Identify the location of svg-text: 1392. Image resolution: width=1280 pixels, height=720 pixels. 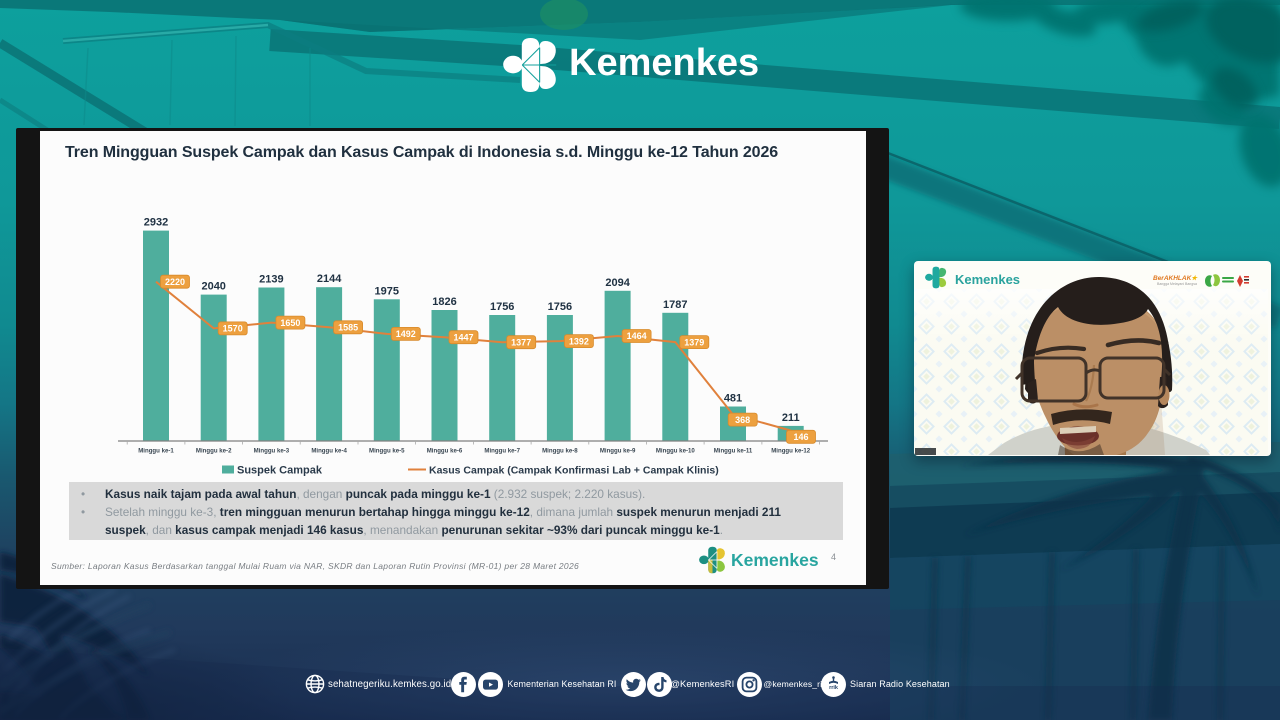
(579, 341).